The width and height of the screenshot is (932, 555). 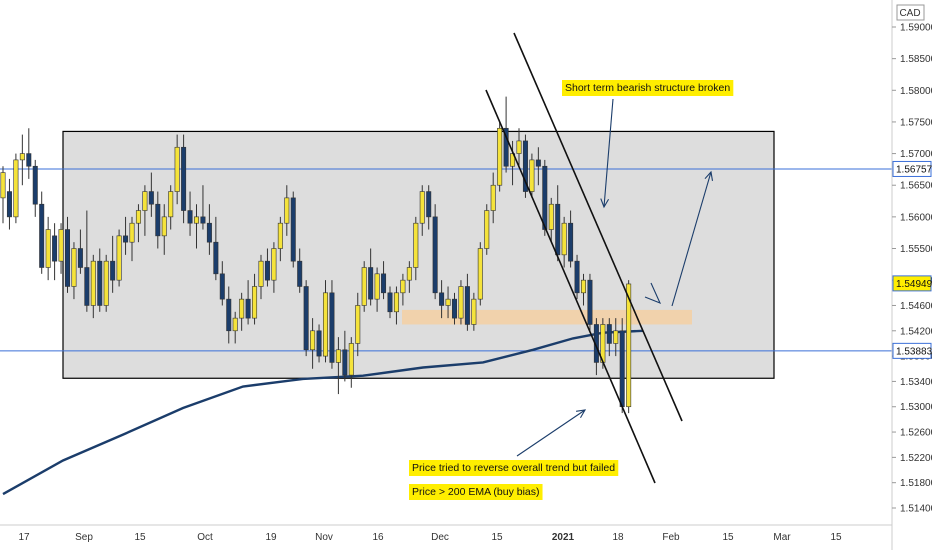 I want to click on price-tag-box, so click(x=912, y=350).